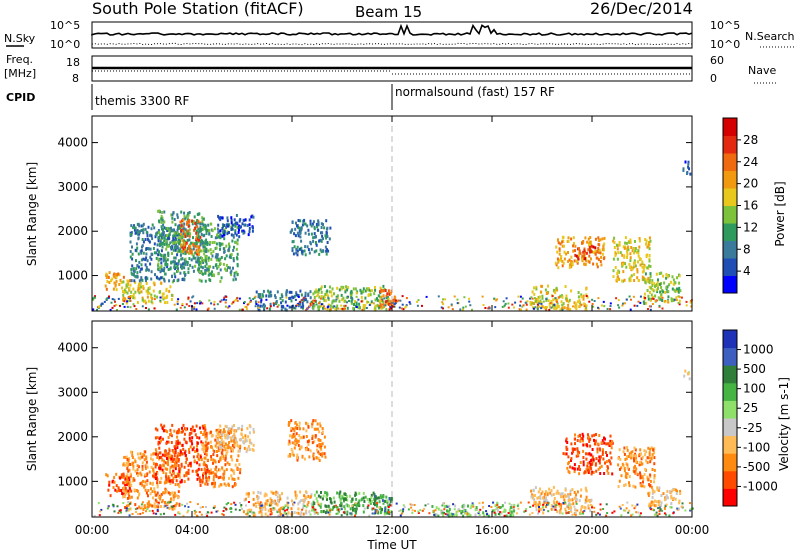  Describe the element at coordinates (730, 179) in the screenshot. I see `colorbar-swatch` at that location.